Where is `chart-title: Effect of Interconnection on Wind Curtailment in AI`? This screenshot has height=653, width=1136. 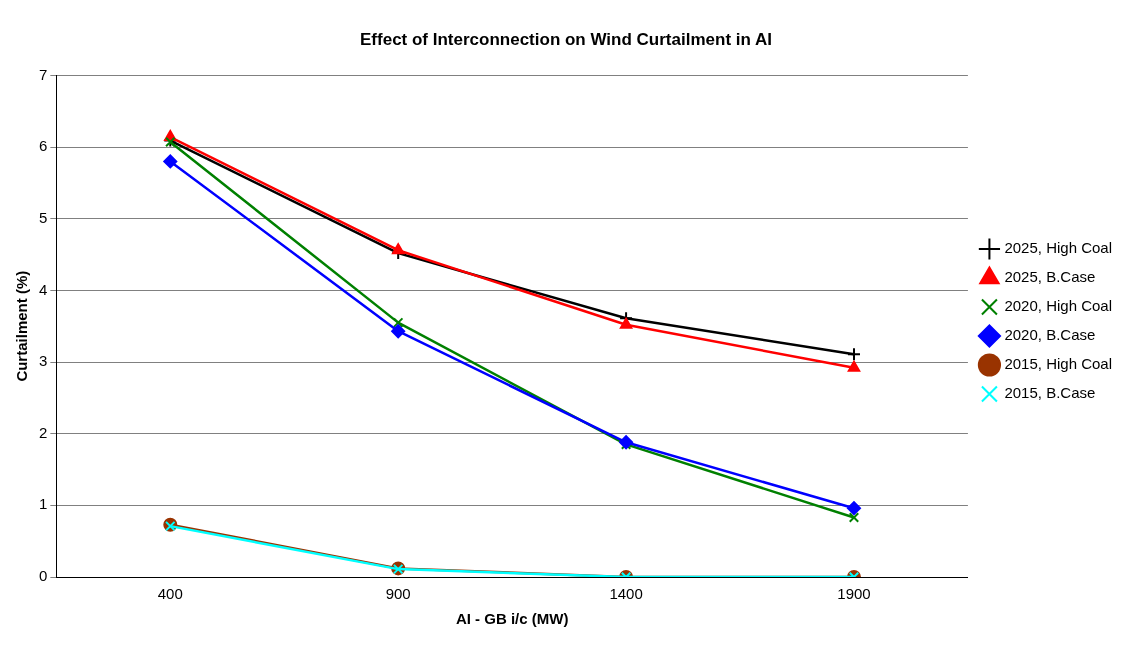
chart-title: Effect of Interconnection on Wind Curtailment in AI is located at coordinates (566, 39).